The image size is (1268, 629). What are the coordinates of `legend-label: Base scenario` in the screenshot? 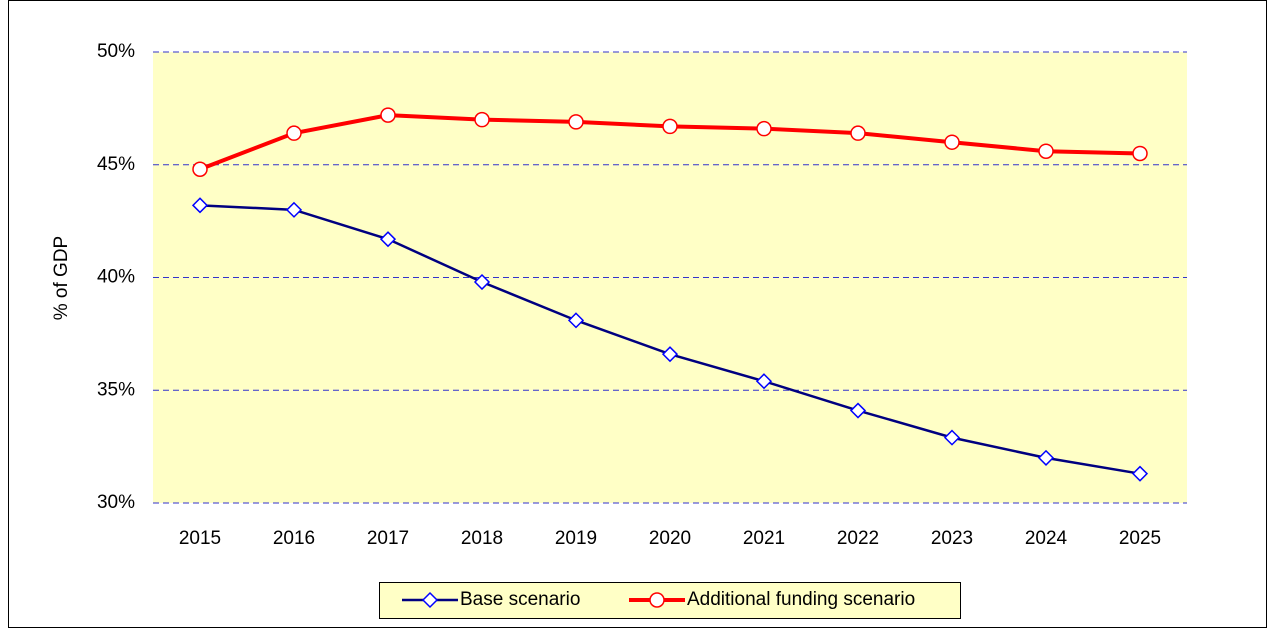 It's located at (520, 599).